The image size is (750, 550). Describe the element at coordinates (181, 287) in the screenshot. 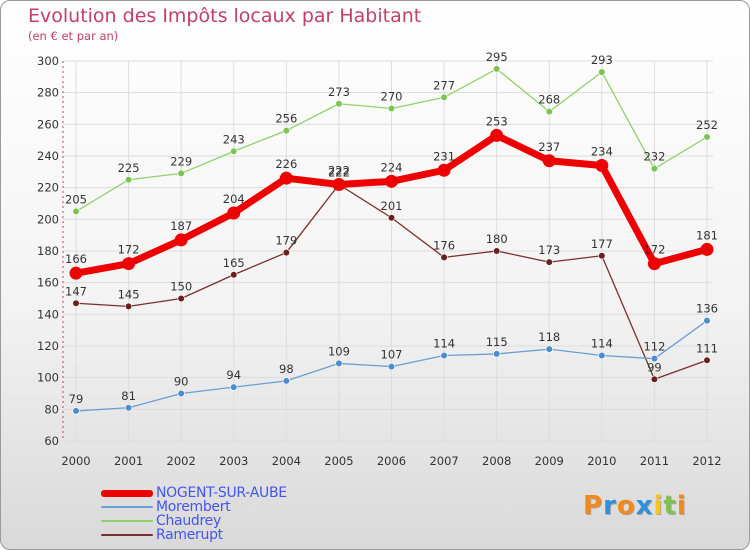

I see `data-label: 150` at that location.